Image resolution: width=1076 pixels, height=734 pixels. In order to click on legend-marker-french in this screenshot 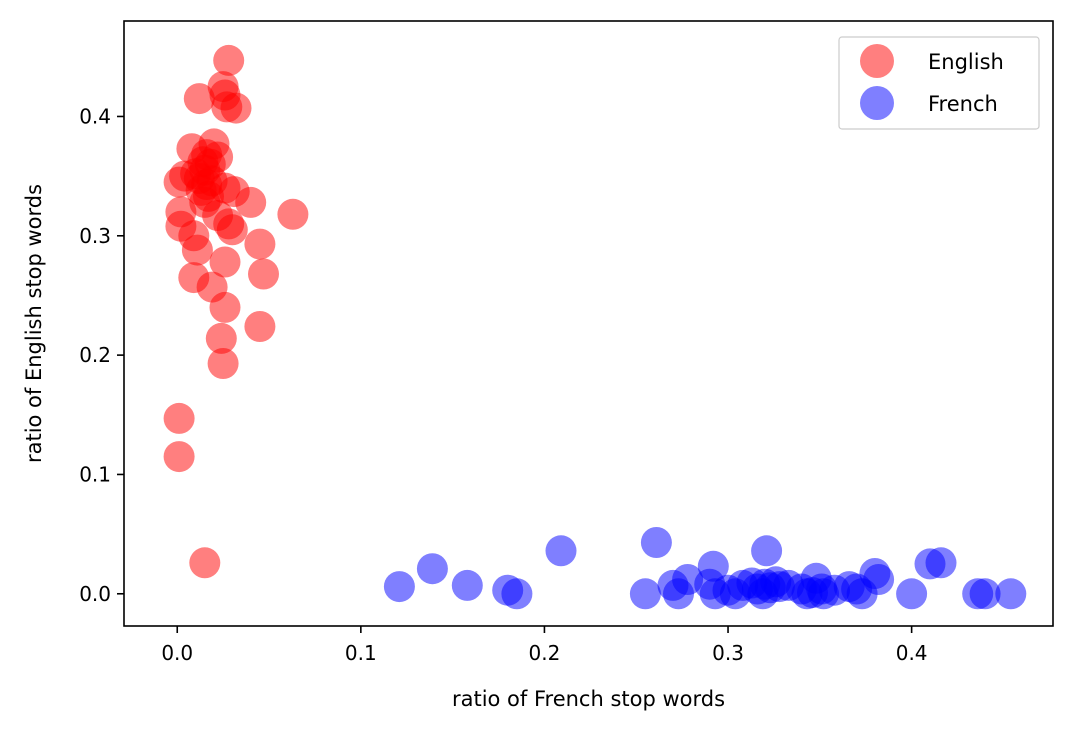, I will do `click(877, 103)`.